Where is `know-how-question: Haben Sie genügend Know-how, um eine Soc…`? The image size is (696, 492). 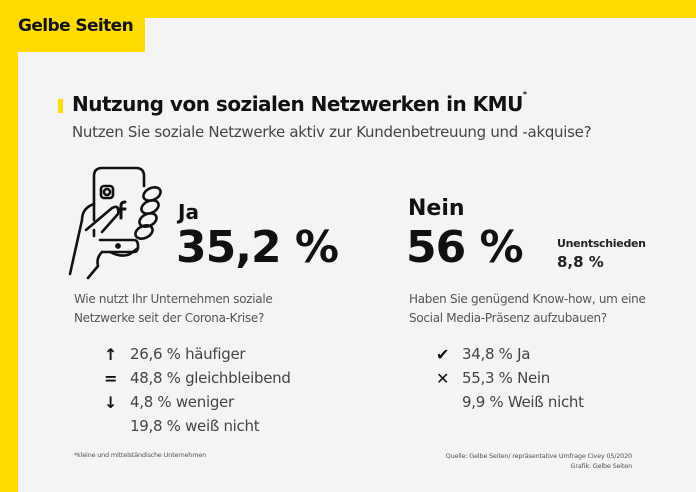 know-how-question: Haben Sie genügend Know-how, um eine Soc… is located at coordinates (527, 308).